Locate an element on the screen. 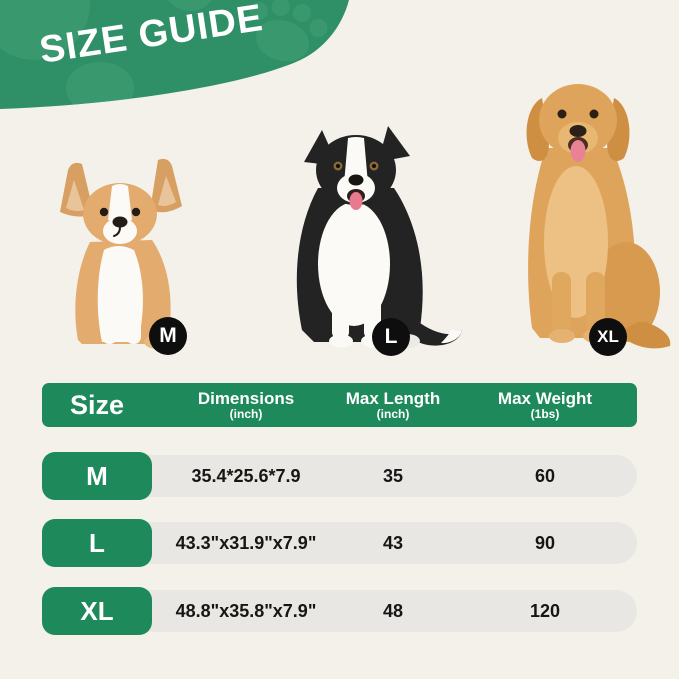 Image resolution: width=679 pixels, height=679 pixels. size-badge-l: L is located at coordinates (391, 337).